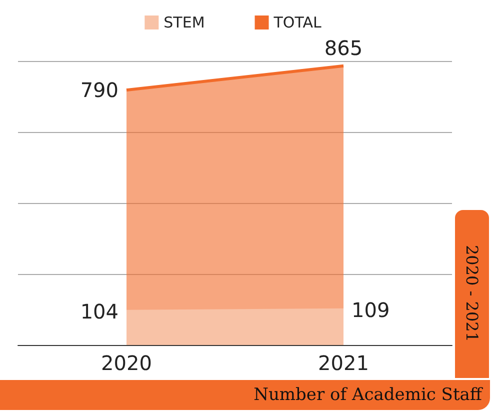 This screenshot has height=412, width=496. What do you see at coordinates (184, 23) in the screenshot?
I see `legend-label: STEM` at bounding box center [184, 23].